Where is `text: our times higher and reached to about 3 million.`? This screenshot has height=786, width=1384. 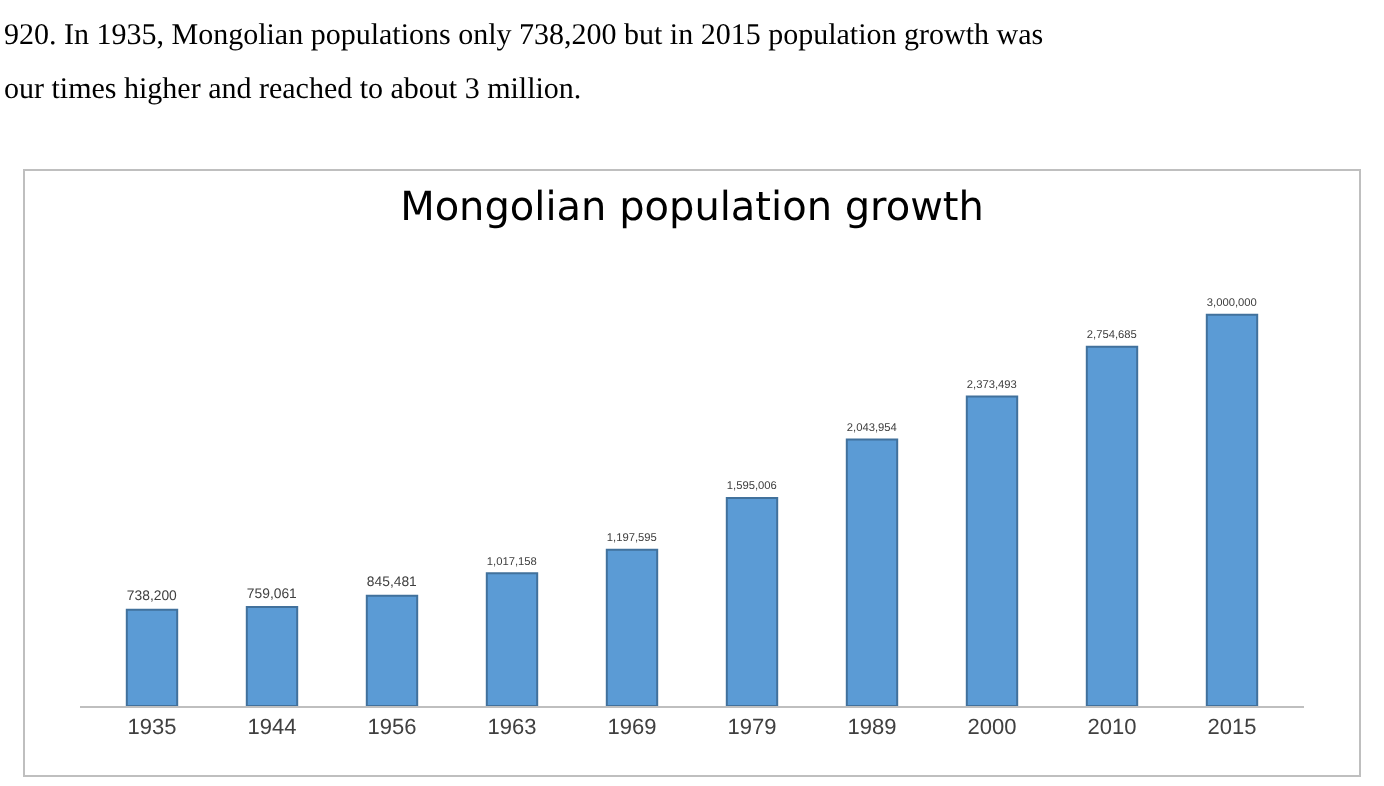
text: our times higher and reached to about 3 million. is located at coordinates (293, 90).